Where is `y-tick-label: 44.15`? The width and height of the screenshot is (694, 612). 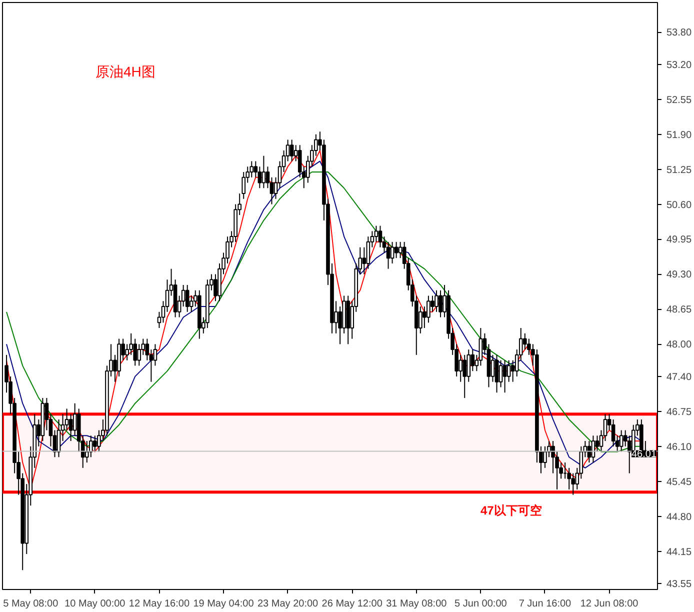
y-tick-label: 44.15 is located at coordinates (679, 552).